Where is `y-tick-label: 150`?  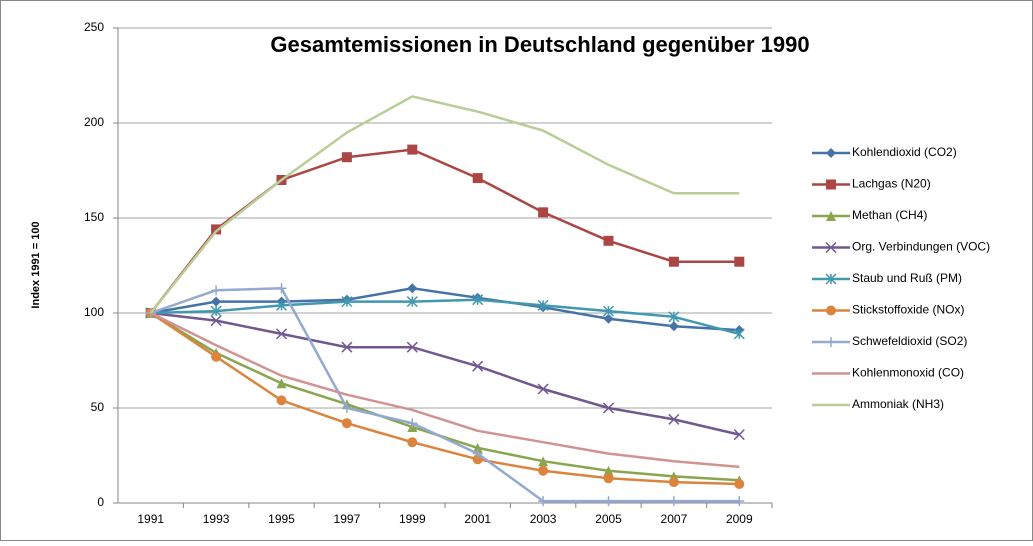
y-tick-label: 150 is located at coordinates (94, 217).